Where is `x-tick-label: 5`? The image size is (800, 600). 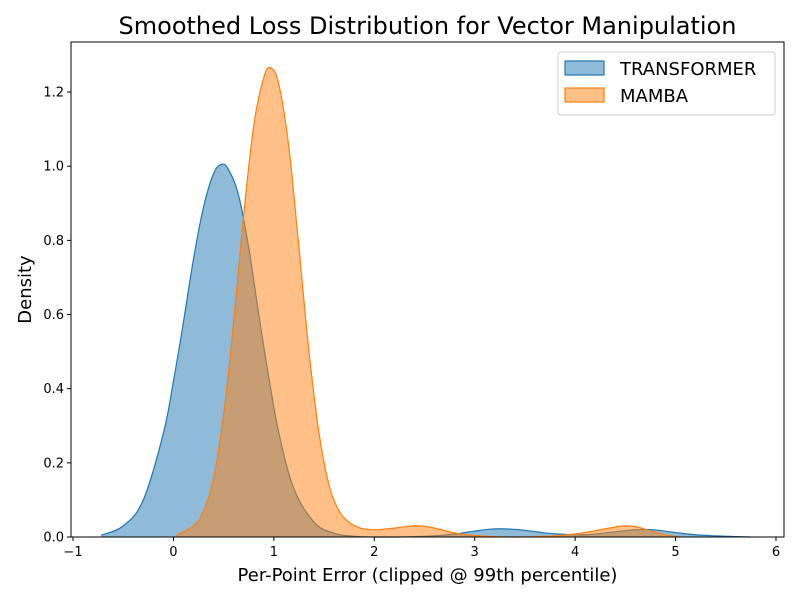 x-tick-label: 5 is located at coordinates (675, 552).